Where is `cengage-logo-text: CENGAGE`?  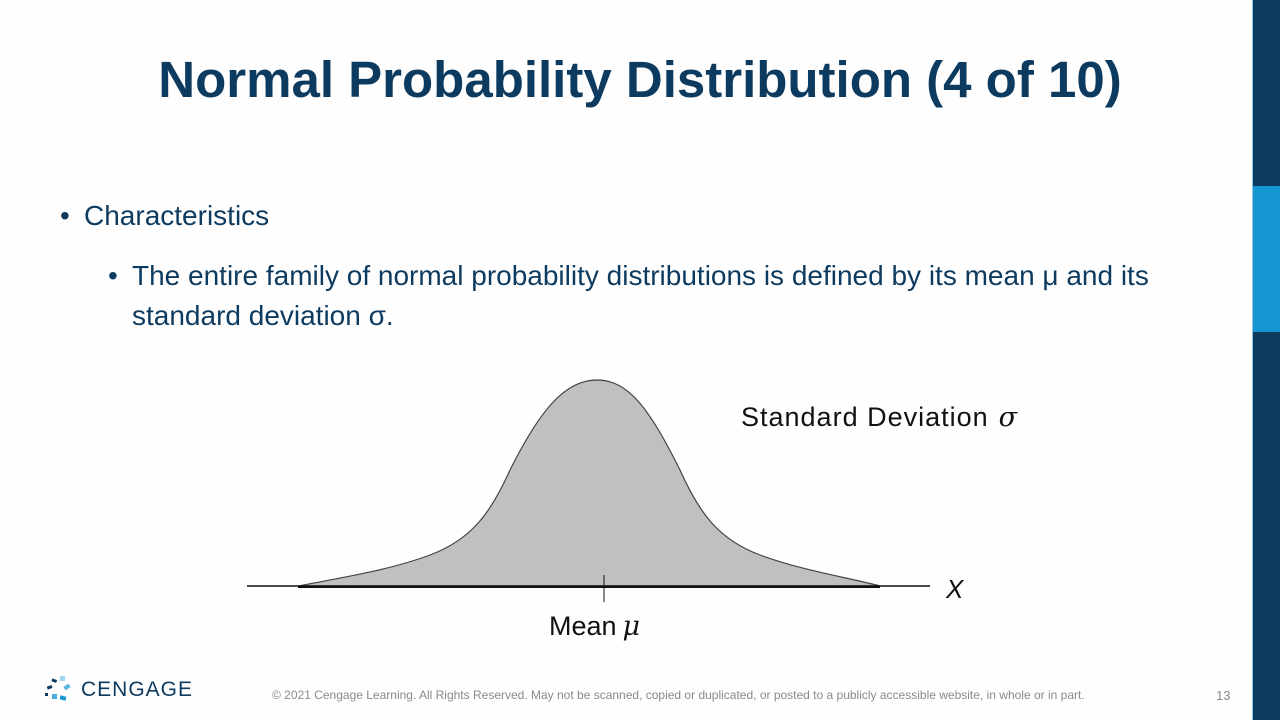
cengage-logo-text: CENGAGE is located at coordinates (137, 689).